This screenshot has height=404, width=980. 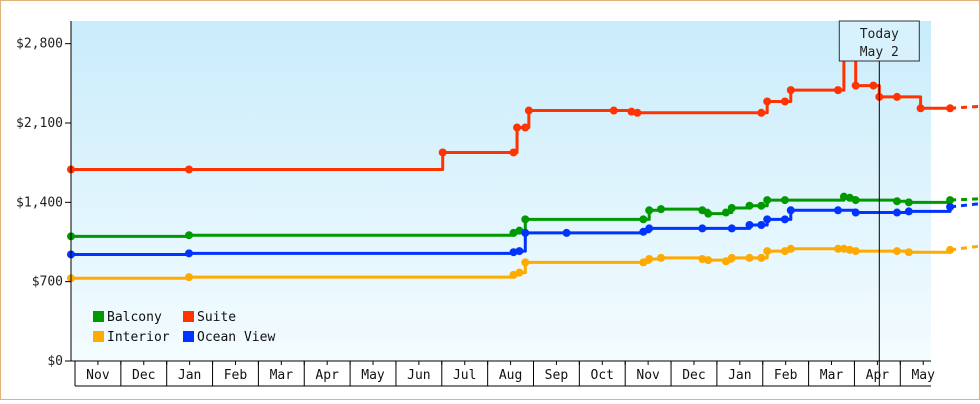 I want to click on legend-item: Balcony, so click(x=127, y=317).